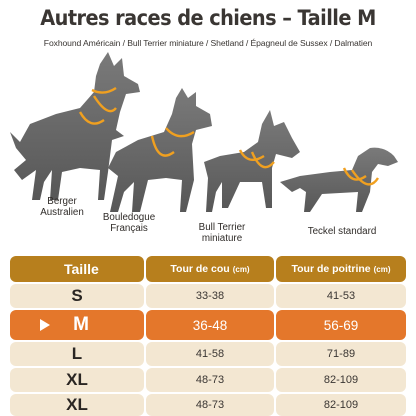 The width and height of the screenshot is (416, 416). I want to click on neck-cell: 33-38, so click(210, 296).